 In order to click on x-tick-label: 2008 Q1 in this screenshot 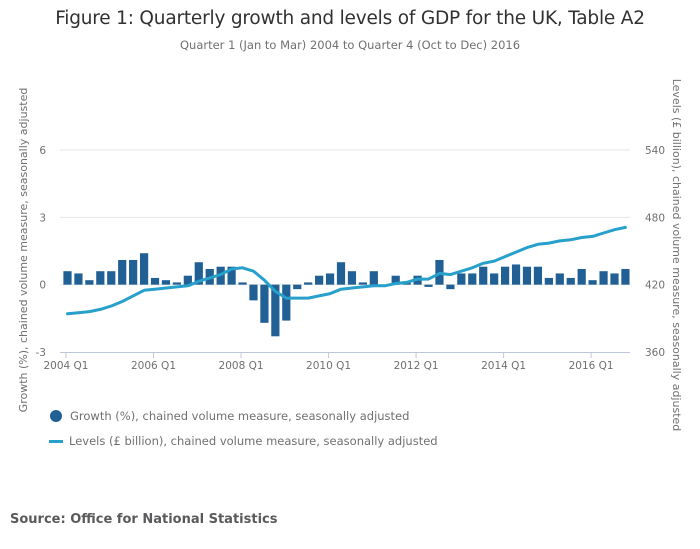, I will do `click(241, 366)`.